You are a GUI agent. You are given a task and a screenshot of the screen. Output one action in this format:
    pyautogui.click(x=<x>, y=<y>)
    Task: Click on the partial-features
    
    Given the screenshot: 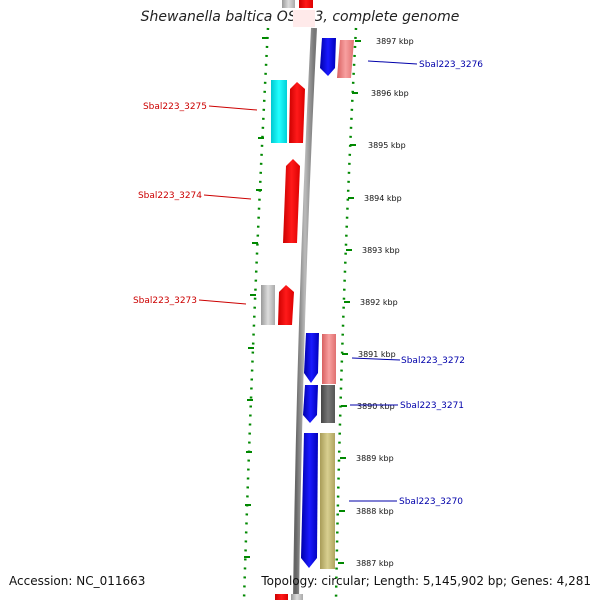 What is the action you would take?
    pyautogui.click(x=295, y=300)
    